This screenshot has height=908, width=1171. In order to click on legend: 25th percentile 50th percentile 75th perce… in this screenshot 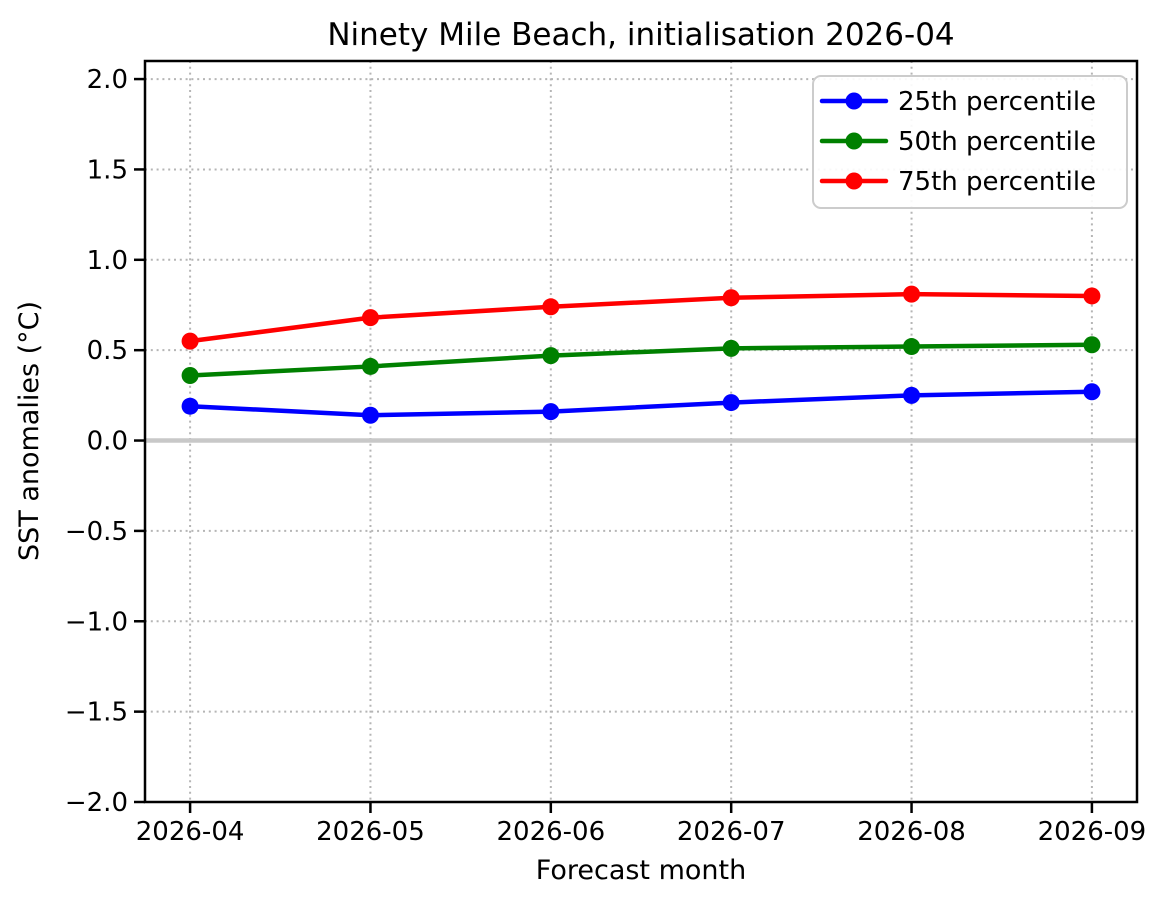, I will do `click(970, 142)`.